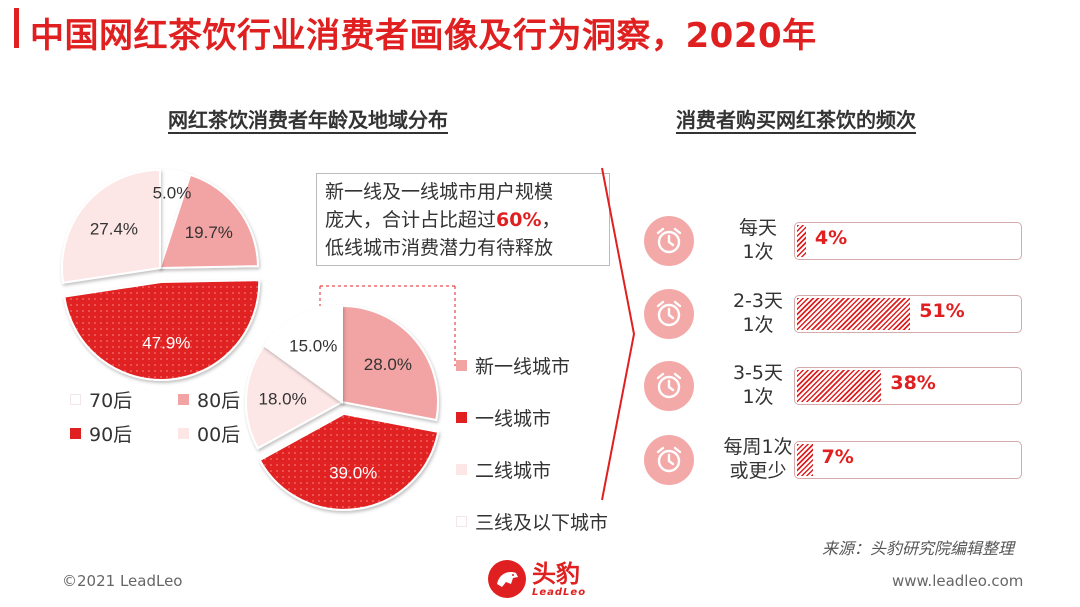 The width and height of the screenshot is (1080, 607). I want to click on pie-value-label: 47.9%, so click(166, 342).